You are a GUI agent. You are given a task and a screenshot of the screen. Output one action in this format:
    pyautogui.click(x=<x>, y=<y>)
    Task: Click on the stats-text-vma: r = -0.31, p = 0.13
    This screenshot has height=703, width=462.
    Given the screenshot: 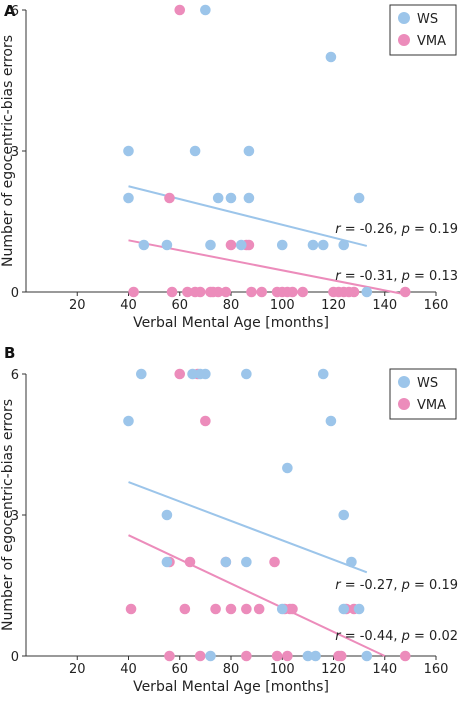 What is the action you would take?
    pyautogui.click(x=396, y=276)
    